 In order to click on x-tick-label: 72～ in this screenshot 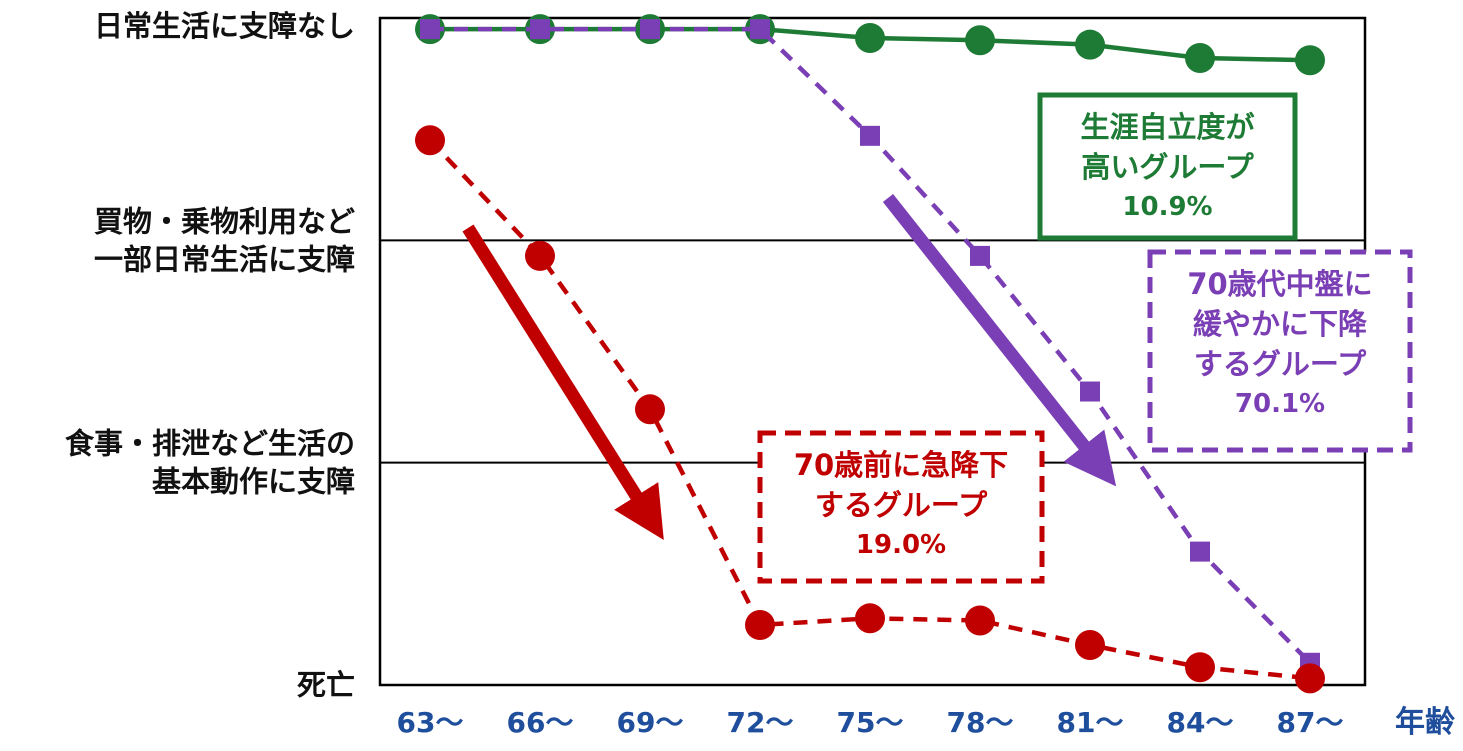, I will do `click(760, 722)`.